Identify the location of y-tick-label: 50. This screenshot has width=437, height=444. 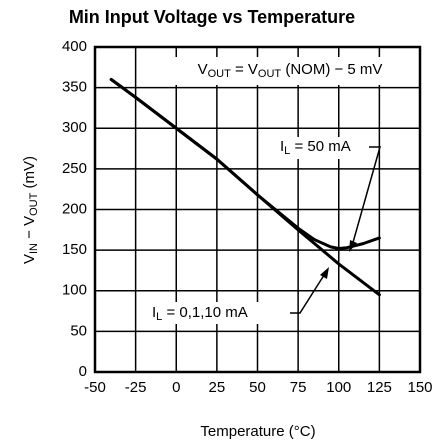
(78, 330).